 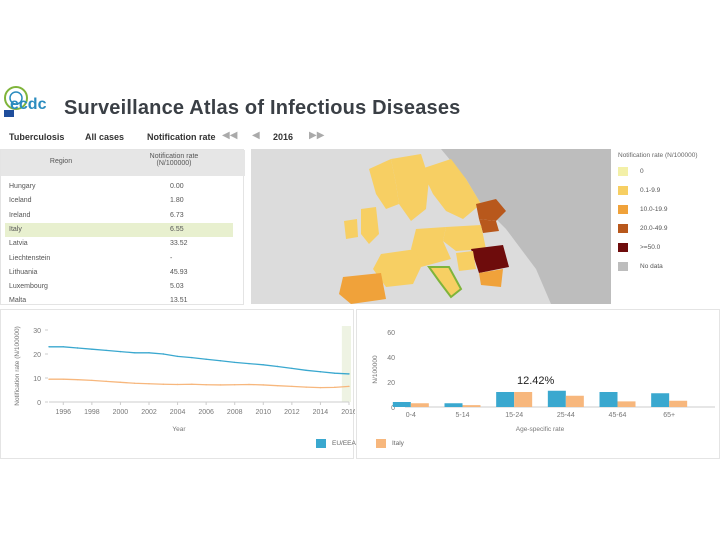 I want to click on map-region-france, so click(x=397, y=268).